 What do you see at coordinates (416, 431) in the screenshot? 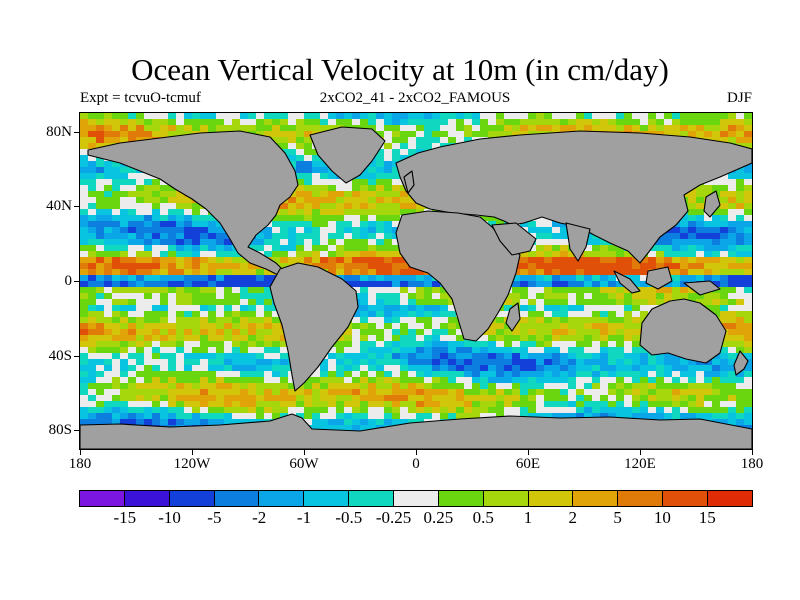
I see `land-antarctica` at bounding box center [416, 431].